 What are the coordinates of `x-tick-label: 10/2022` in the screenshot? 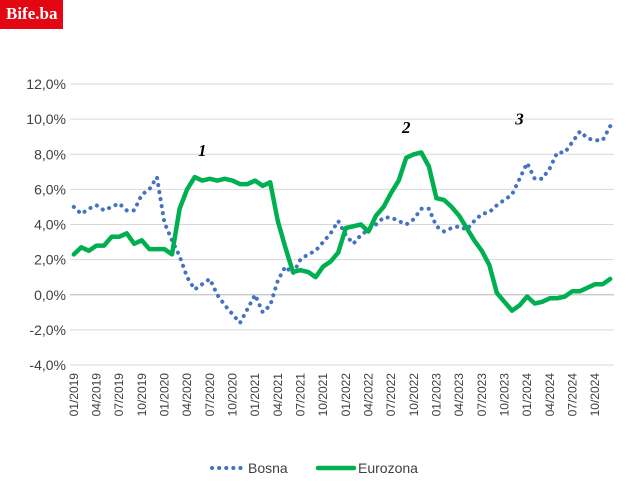 It's located at (414, 395).